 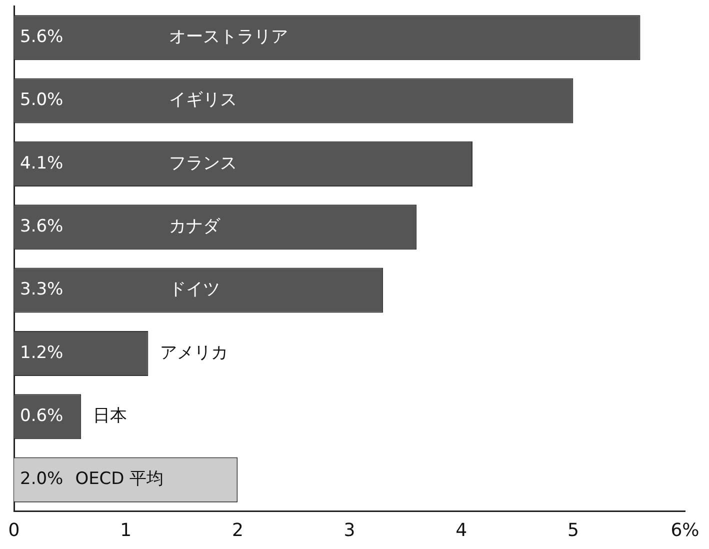 What do you see at coordinates (14, 530) in the screenshot?
I see `x-tick-label: 0` at bounding box center [14, 530].